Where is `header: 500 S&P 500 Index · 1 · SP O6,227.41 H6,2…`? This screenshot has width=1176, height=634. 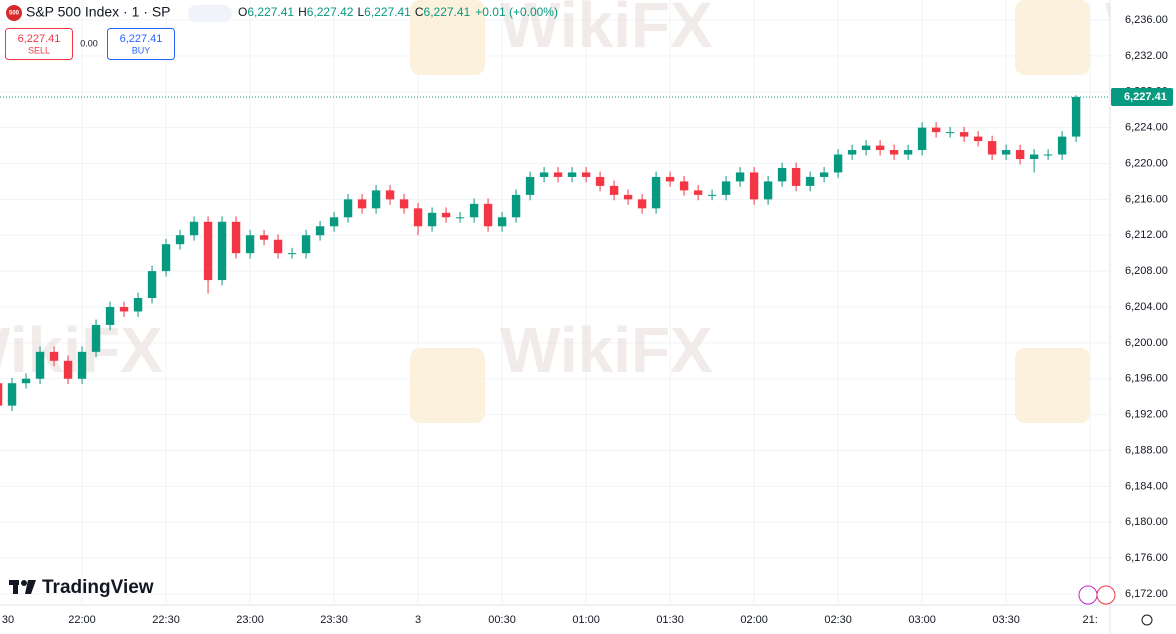 header: 500 S&P 500 Index · 1 · SP O6,227.41 H6,2… is located at coordinates (281, 32).